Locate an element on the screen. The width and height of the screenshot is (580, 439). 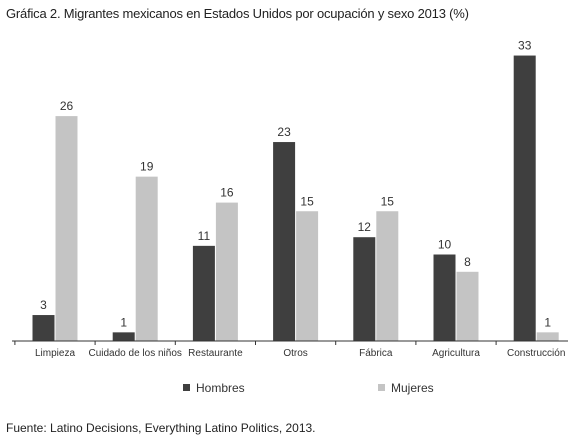
legend-label-hombres: Hombres is located at coordinates (220, 388).